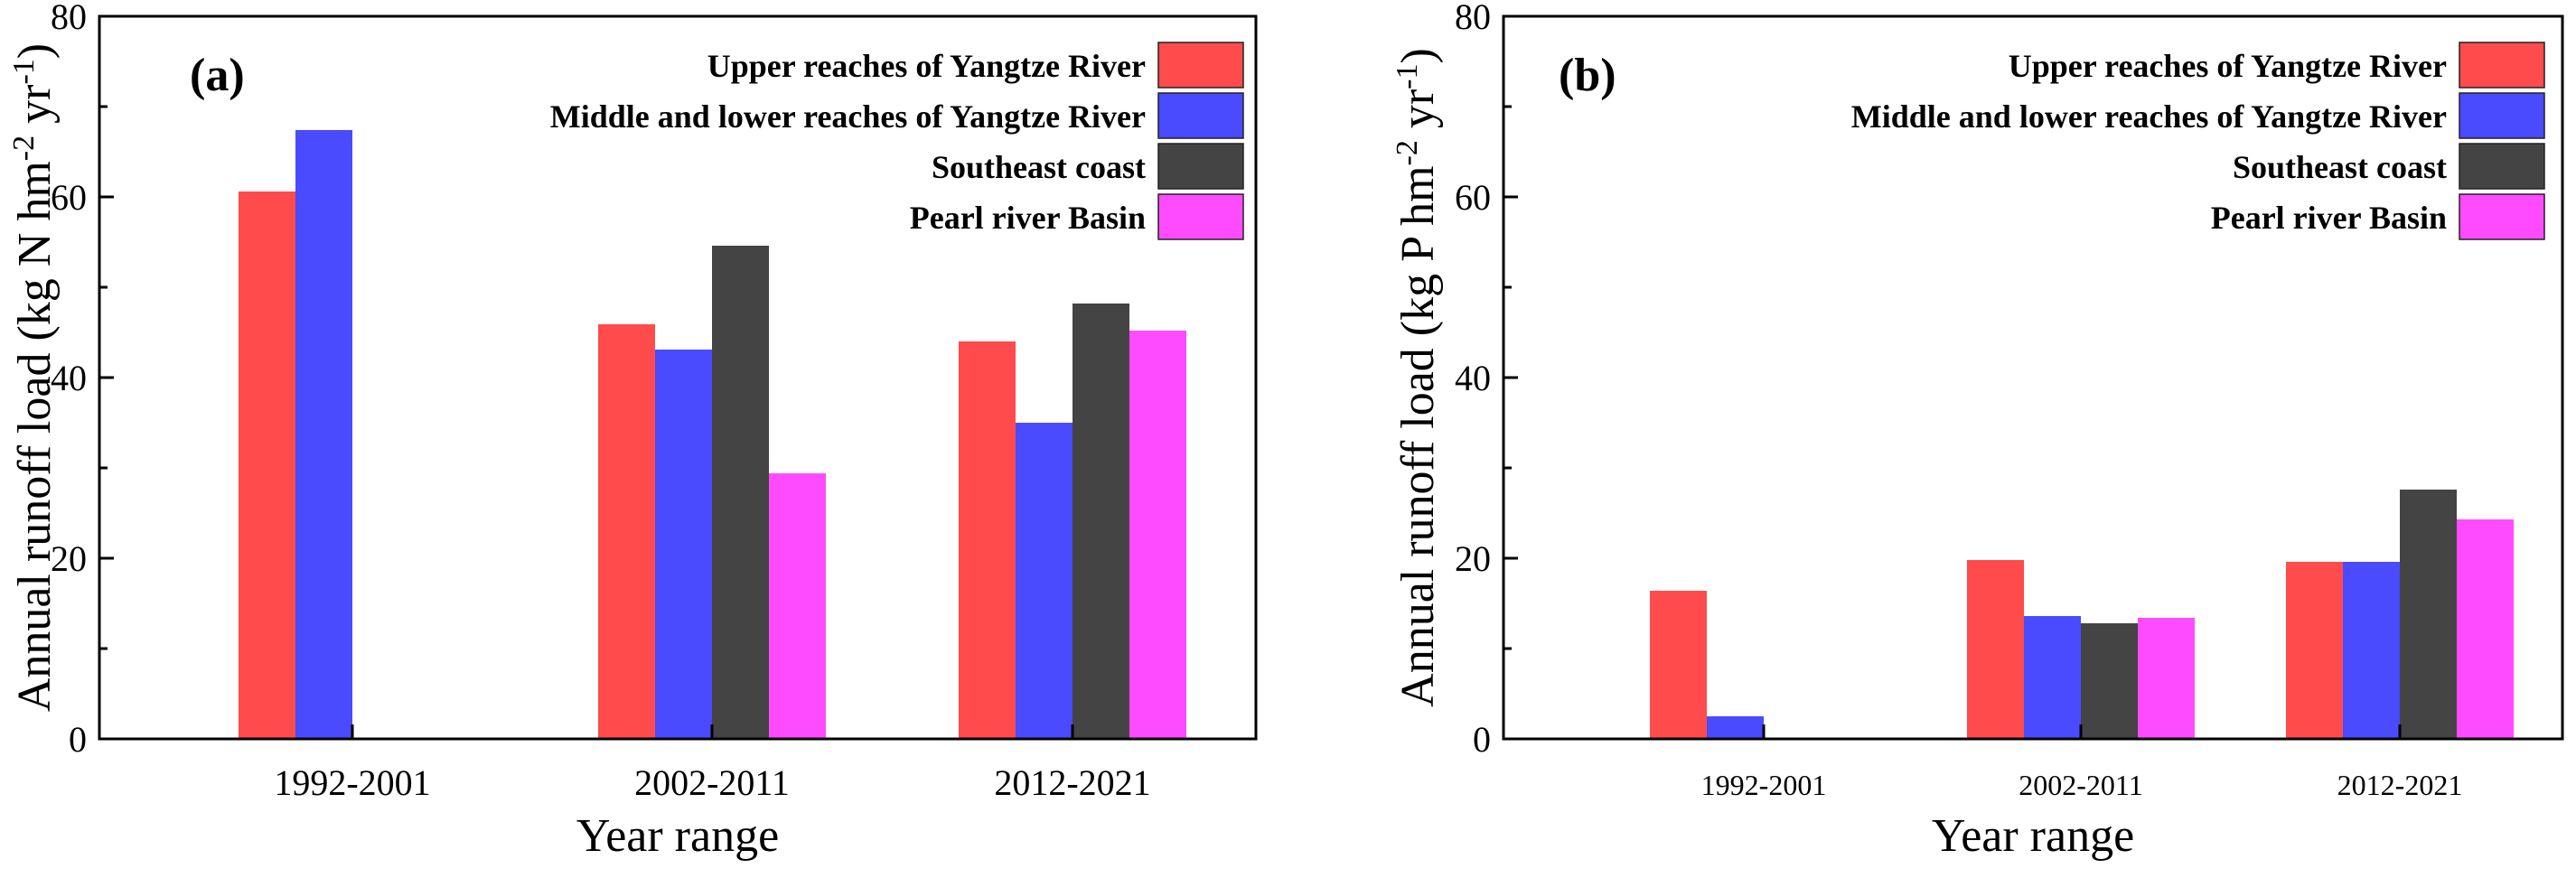 Image resolution: width=2576 pixels, height=878 pixels. What do you see at coordinates (1418, 378) in the screenshot?
I see `panel-b-y-axis-title: Annual runoff load (kg P hm-2 yr-1)` at bounding box center [1418, 378].